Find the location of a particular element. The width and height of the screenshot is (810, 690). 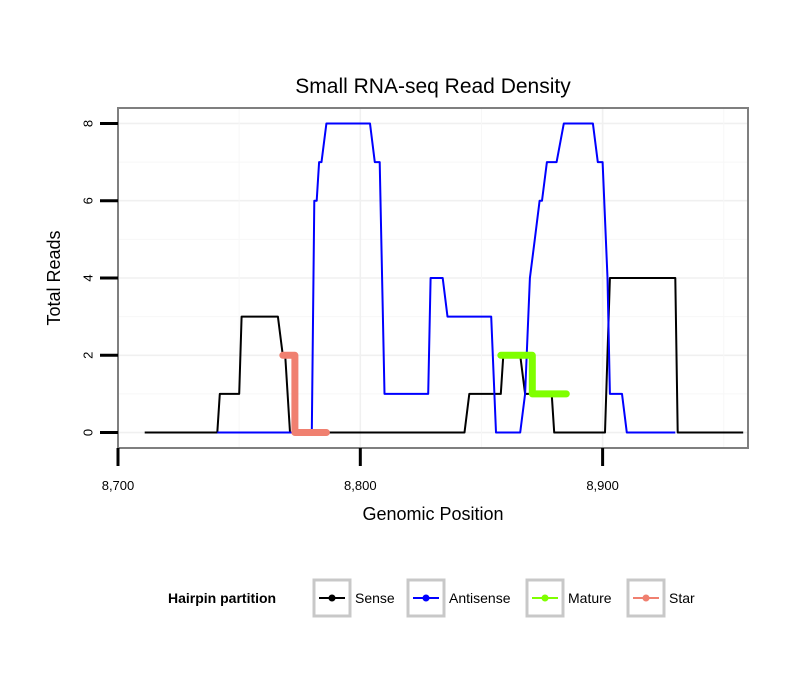

legend-label: Star is located at coordinates (682, 598).